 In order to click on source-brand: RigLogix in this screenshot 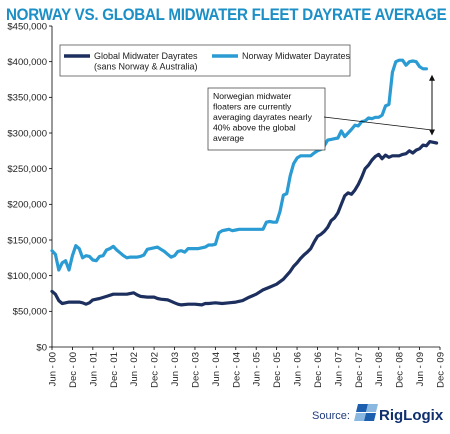, I will do `click(411, 415)`.